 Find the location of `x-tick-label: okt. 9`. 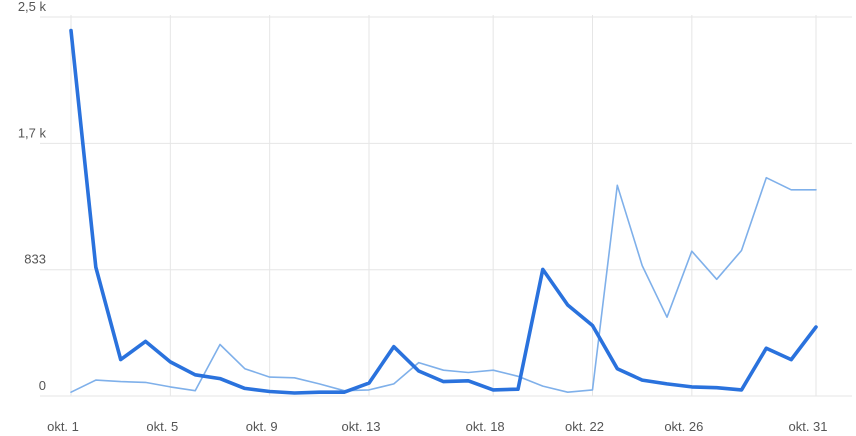

x-tick-label: okt. 9 is located at coordinates (262, 426).